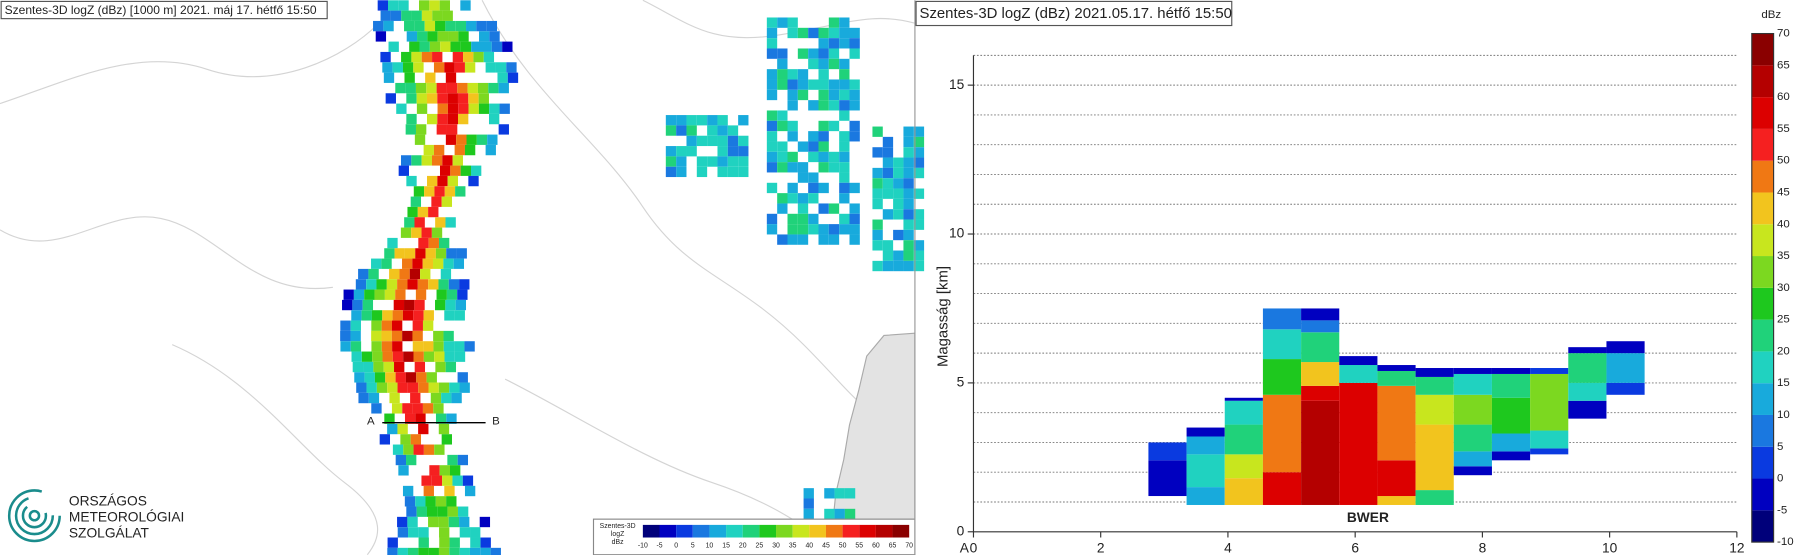 The image size is (1800, 555). What do you see at coordinates (957, 233) in the screenshot?
I see `y-tick-label: 10` at bounding box center [957, 233].